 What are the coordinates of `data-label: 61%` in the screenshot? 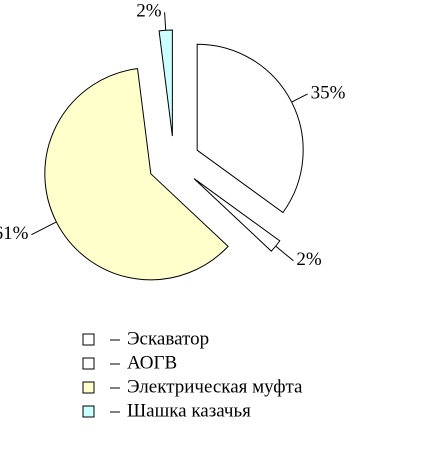 It's located at (14, 233).